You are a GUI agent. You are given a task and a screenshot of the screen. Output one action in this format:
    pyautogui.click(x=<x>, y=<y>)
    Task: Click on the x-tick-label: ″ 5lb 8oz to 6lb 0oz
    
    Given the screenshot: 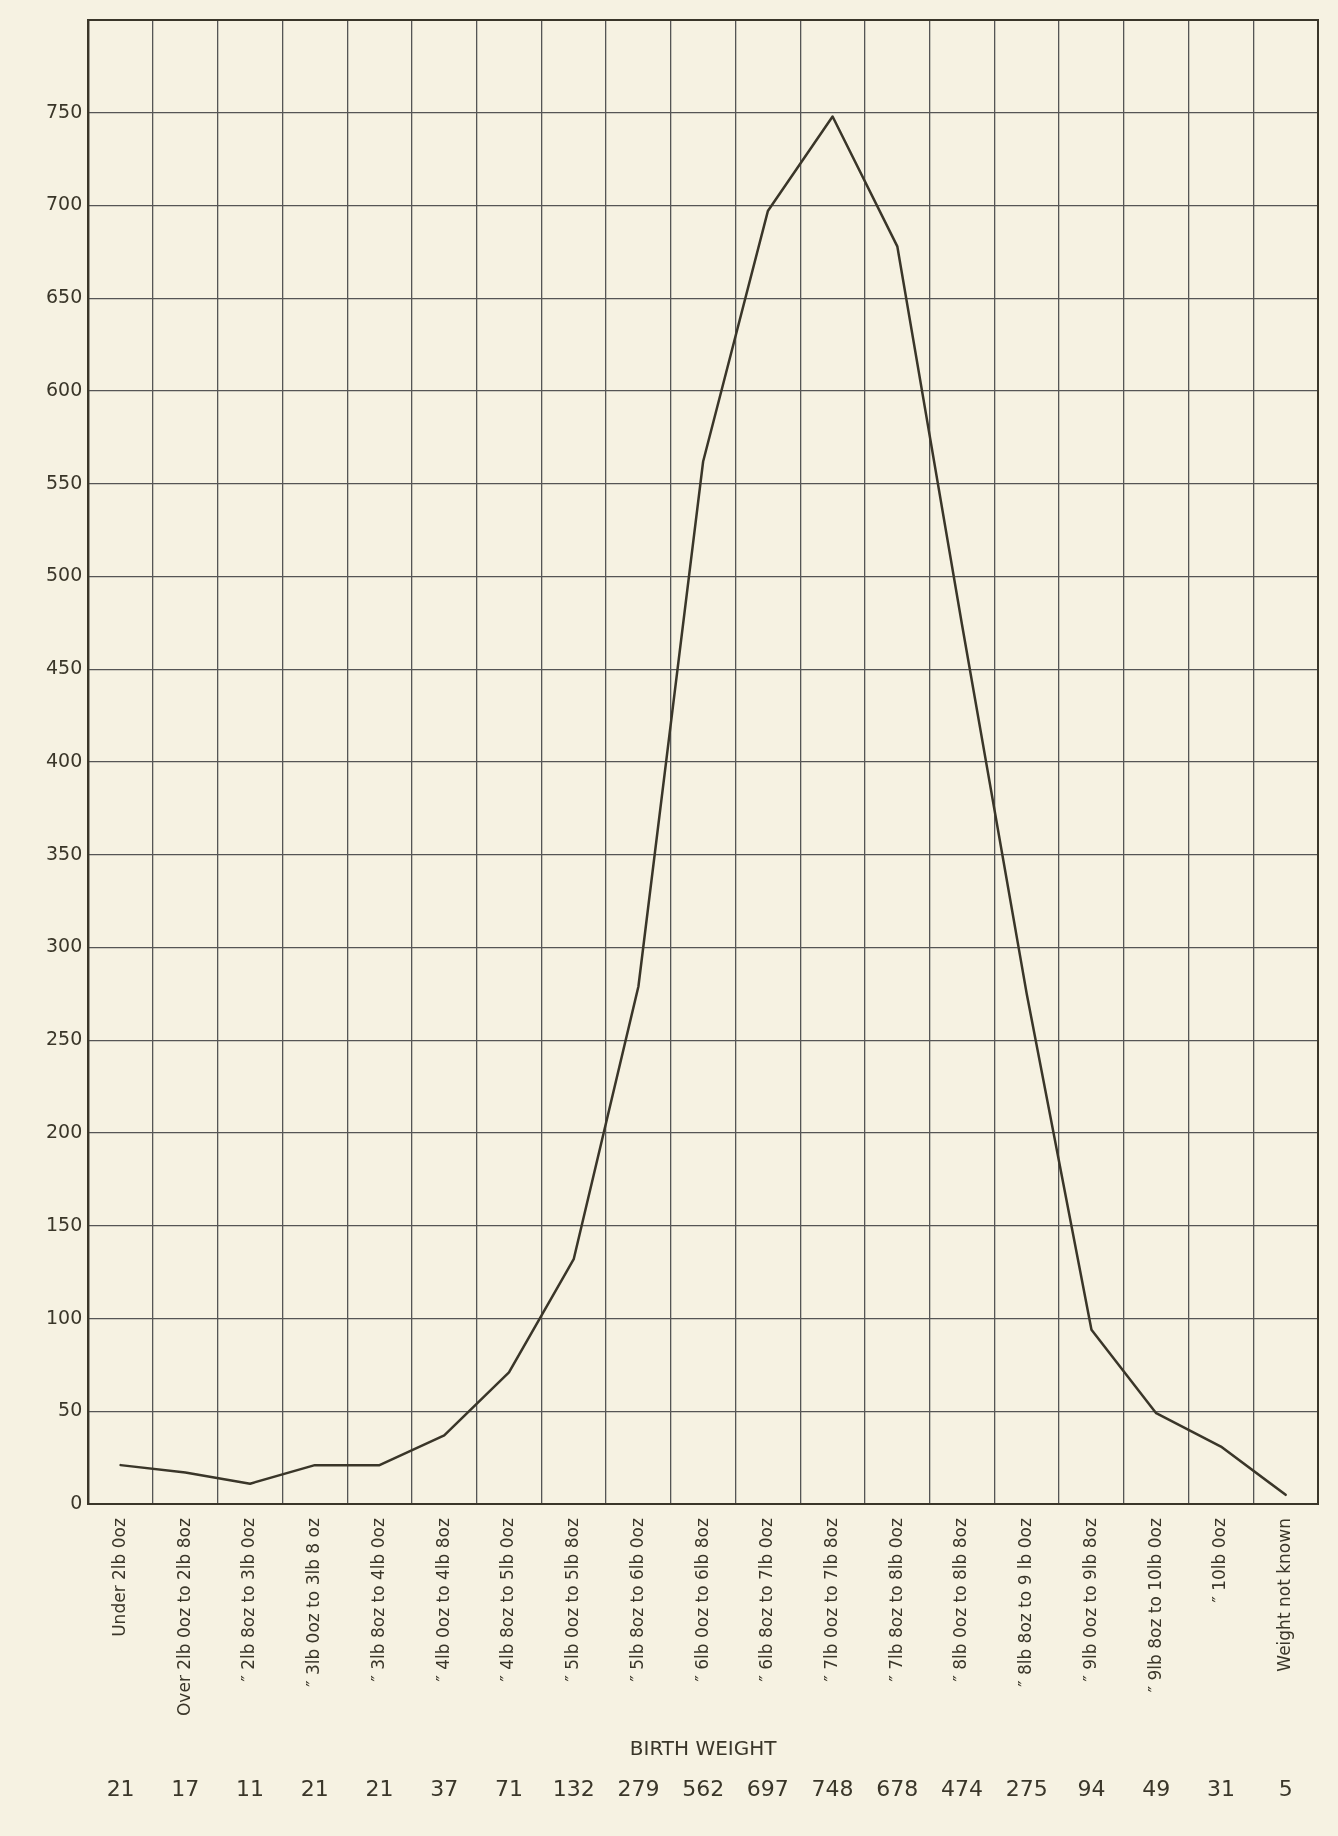 What is the action you would take?
    pyautogui.click(x=636, y=1600)
    